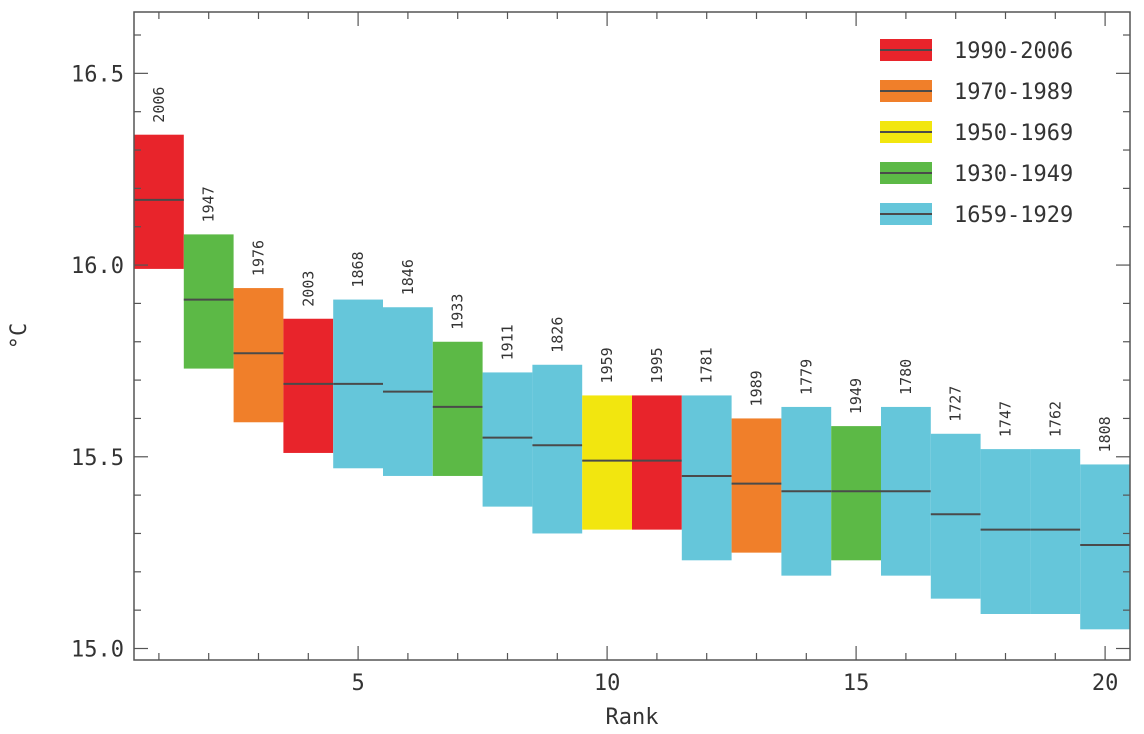 The width and height of the screenshot is (1144, 734). What do you see at coordinates (1013, 92) in the screenshot?
I see `legend-label-1: 1970-1989` at bounding box center [1013, 92].